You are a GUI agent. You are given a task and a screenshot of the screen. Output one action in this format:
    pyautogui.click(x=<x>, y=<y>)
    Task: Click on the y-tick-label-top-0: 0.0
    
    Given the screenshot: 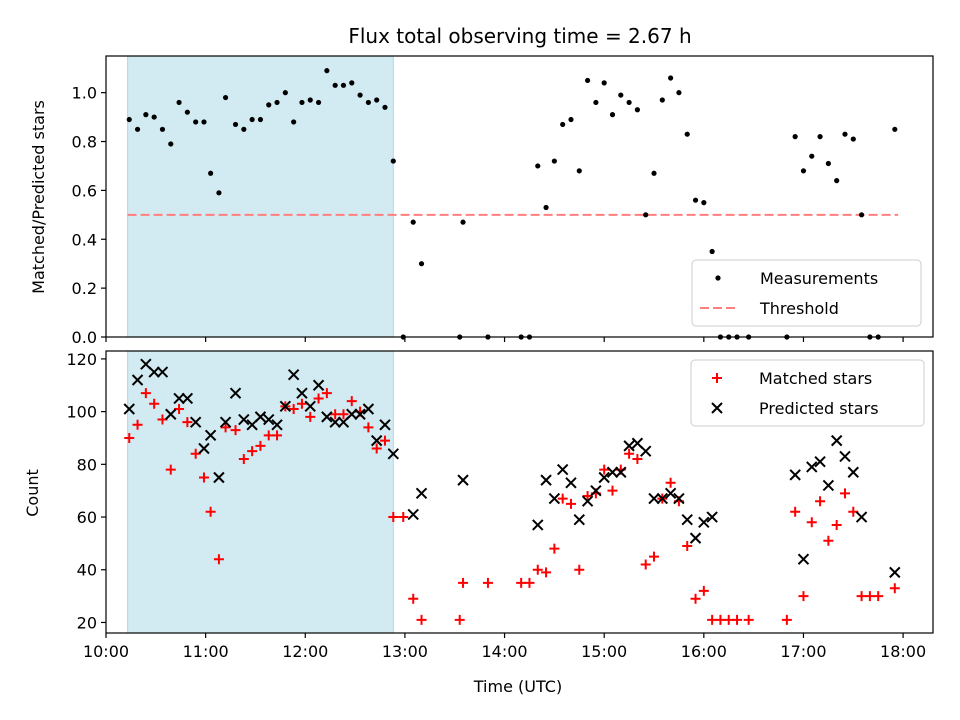 What is the action you would take?
    pyautogui.click(x=84, y=337)
    